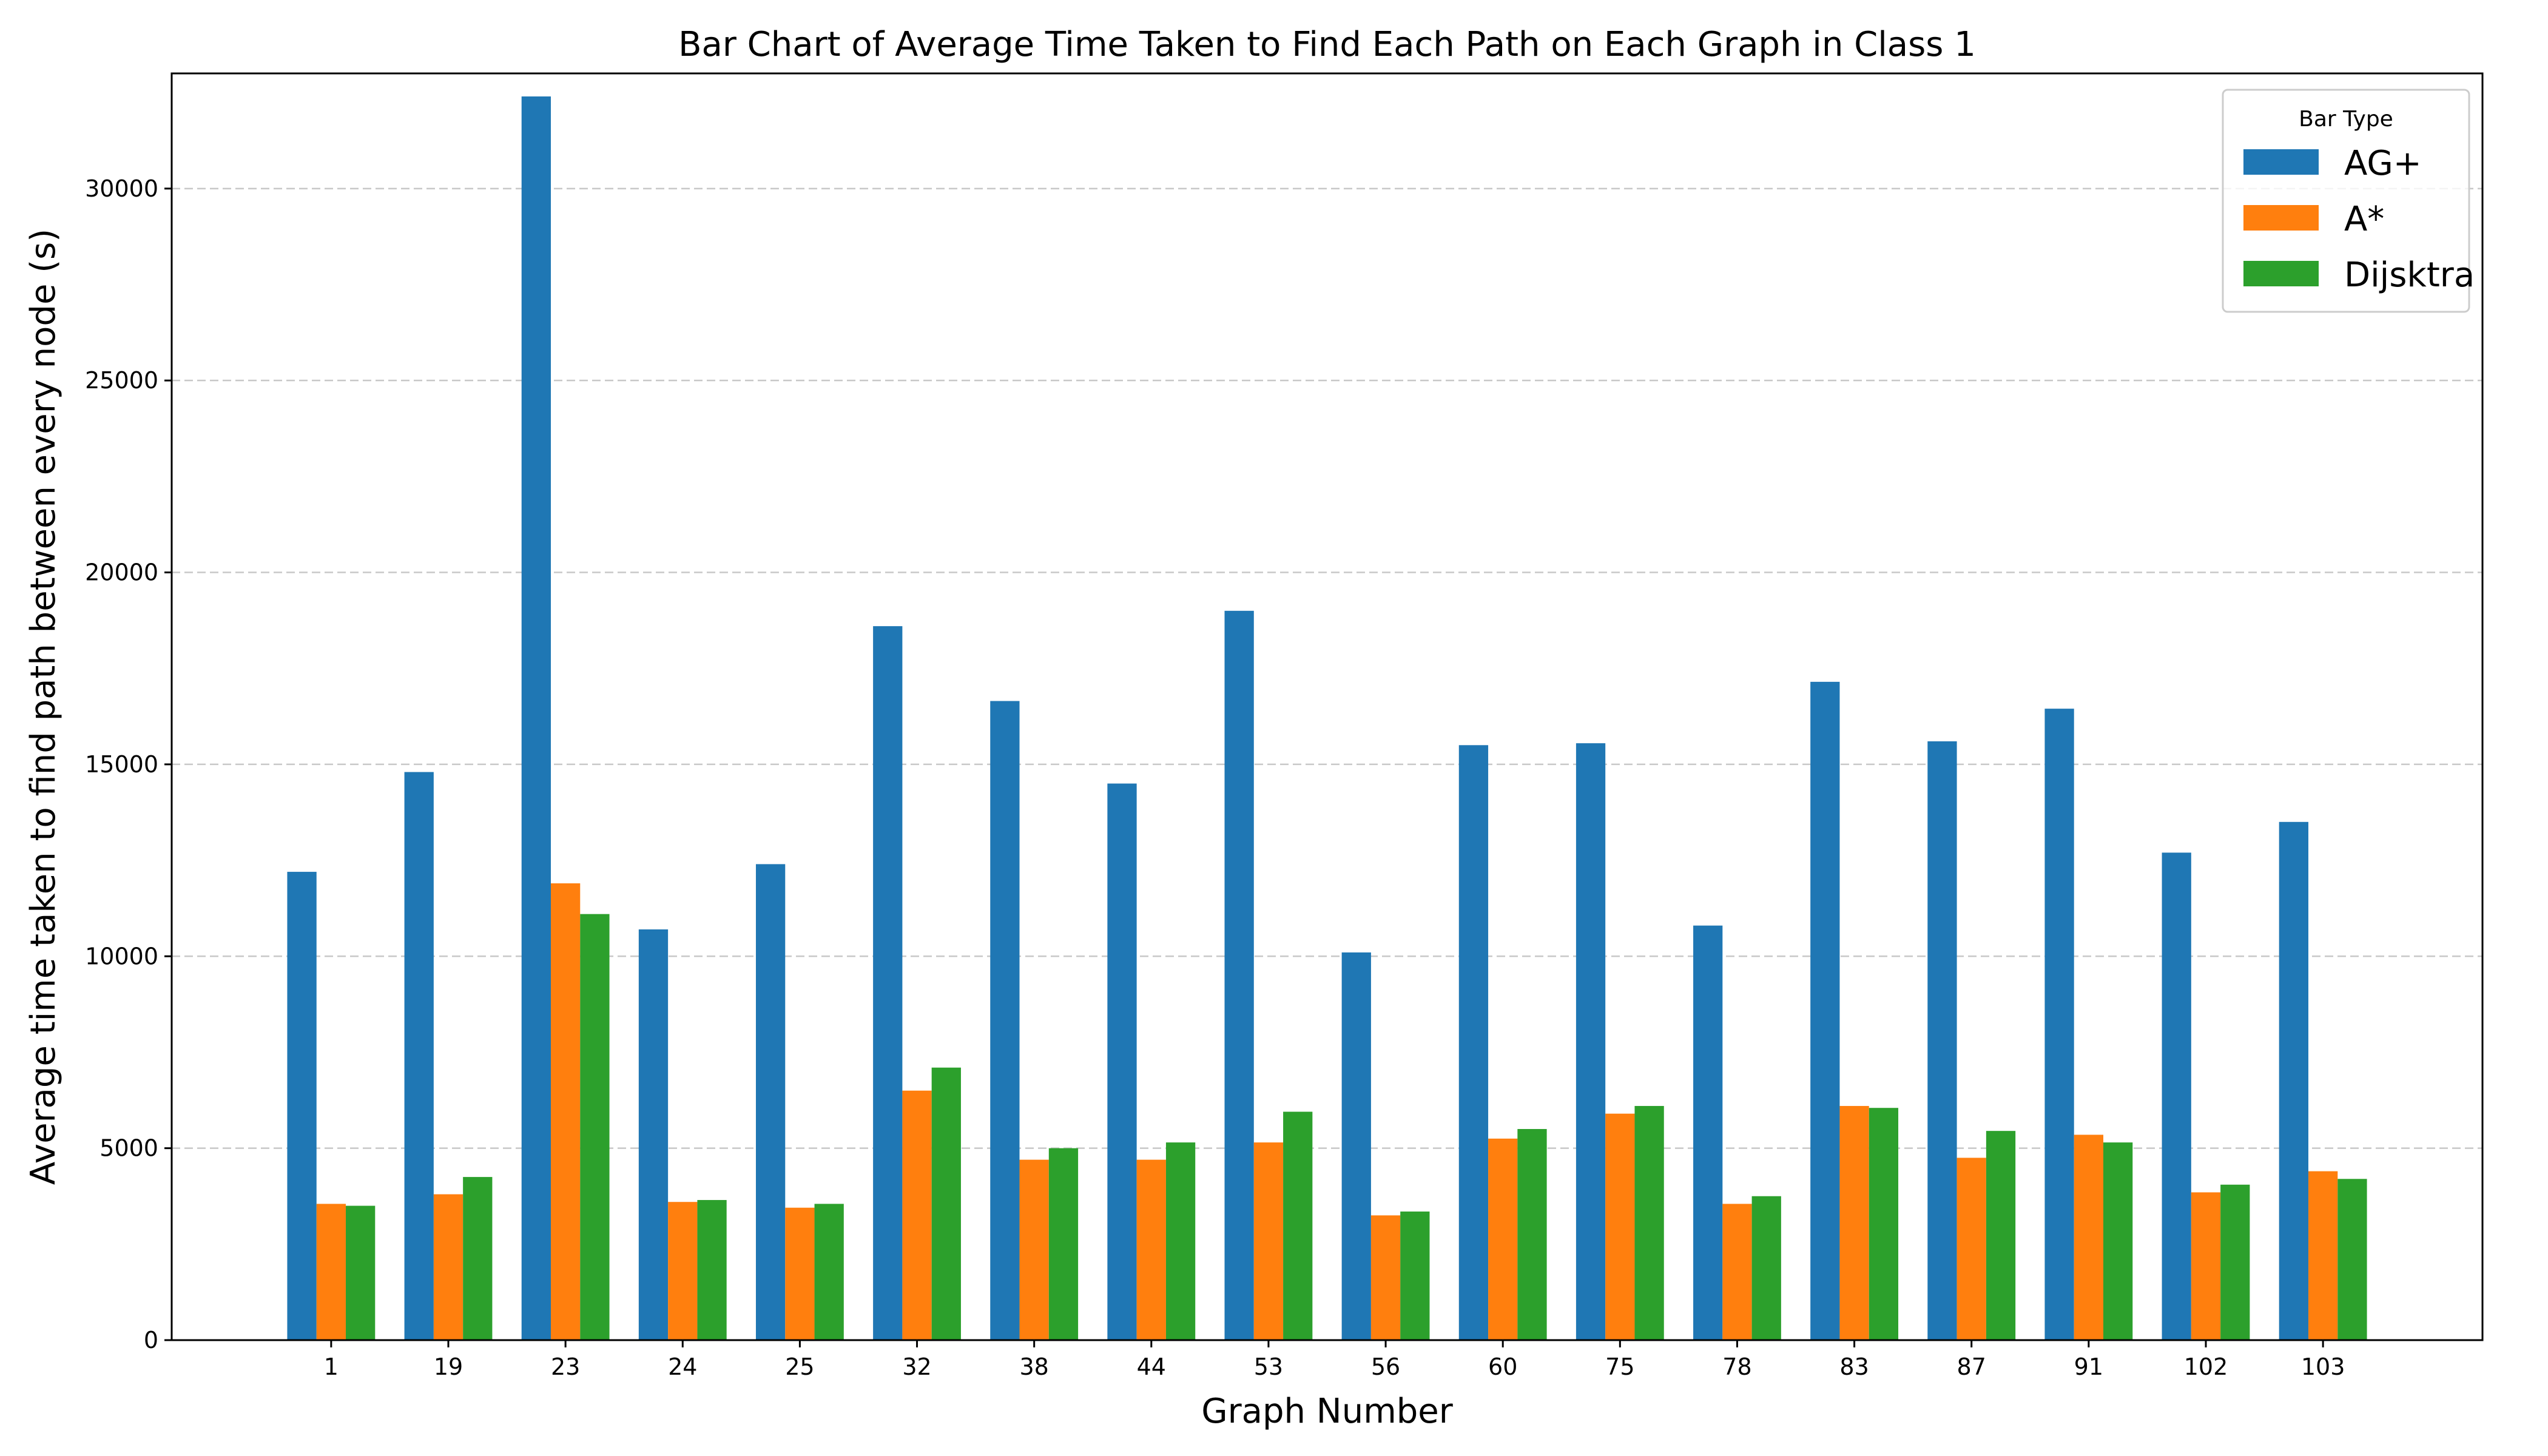 This screenshot has height=1456, width=2548. Describe the element at coordinates (2059, 1024) in the screenshot. I see `bar-ag--91` at that location.